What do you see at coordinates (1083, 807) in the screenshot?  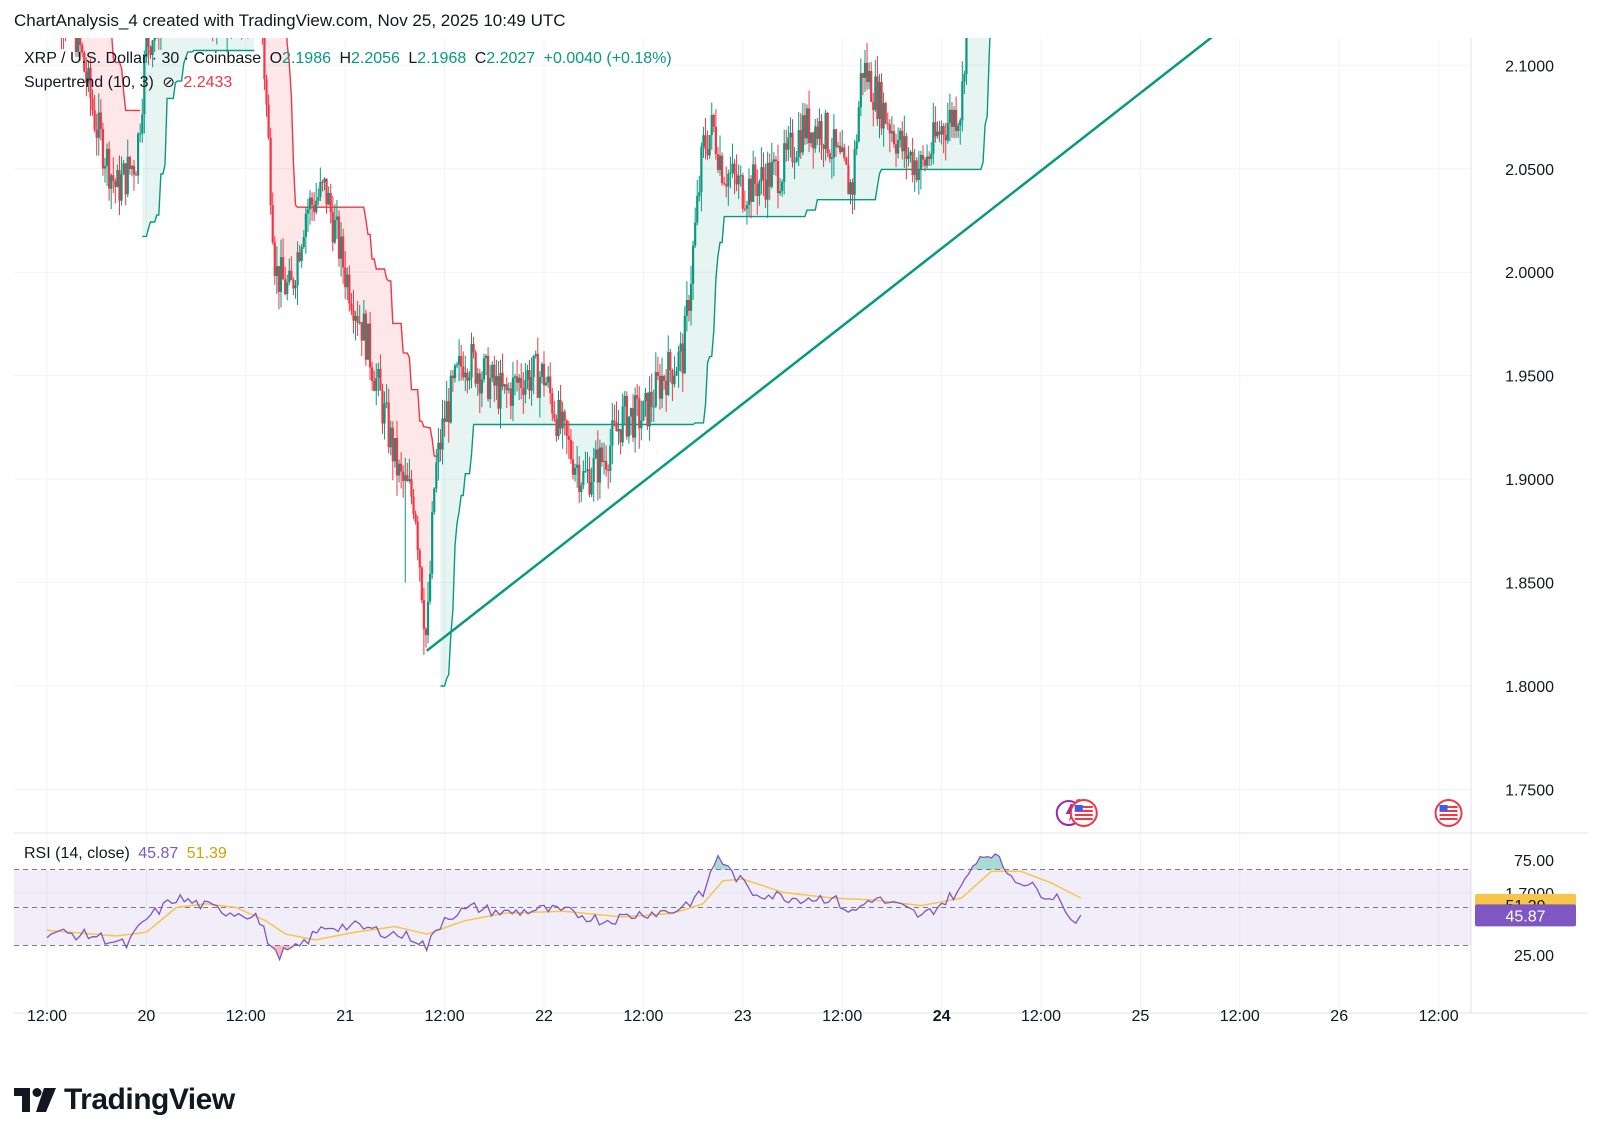 I see `flag-stripe` at bounding box center [1083, 807].